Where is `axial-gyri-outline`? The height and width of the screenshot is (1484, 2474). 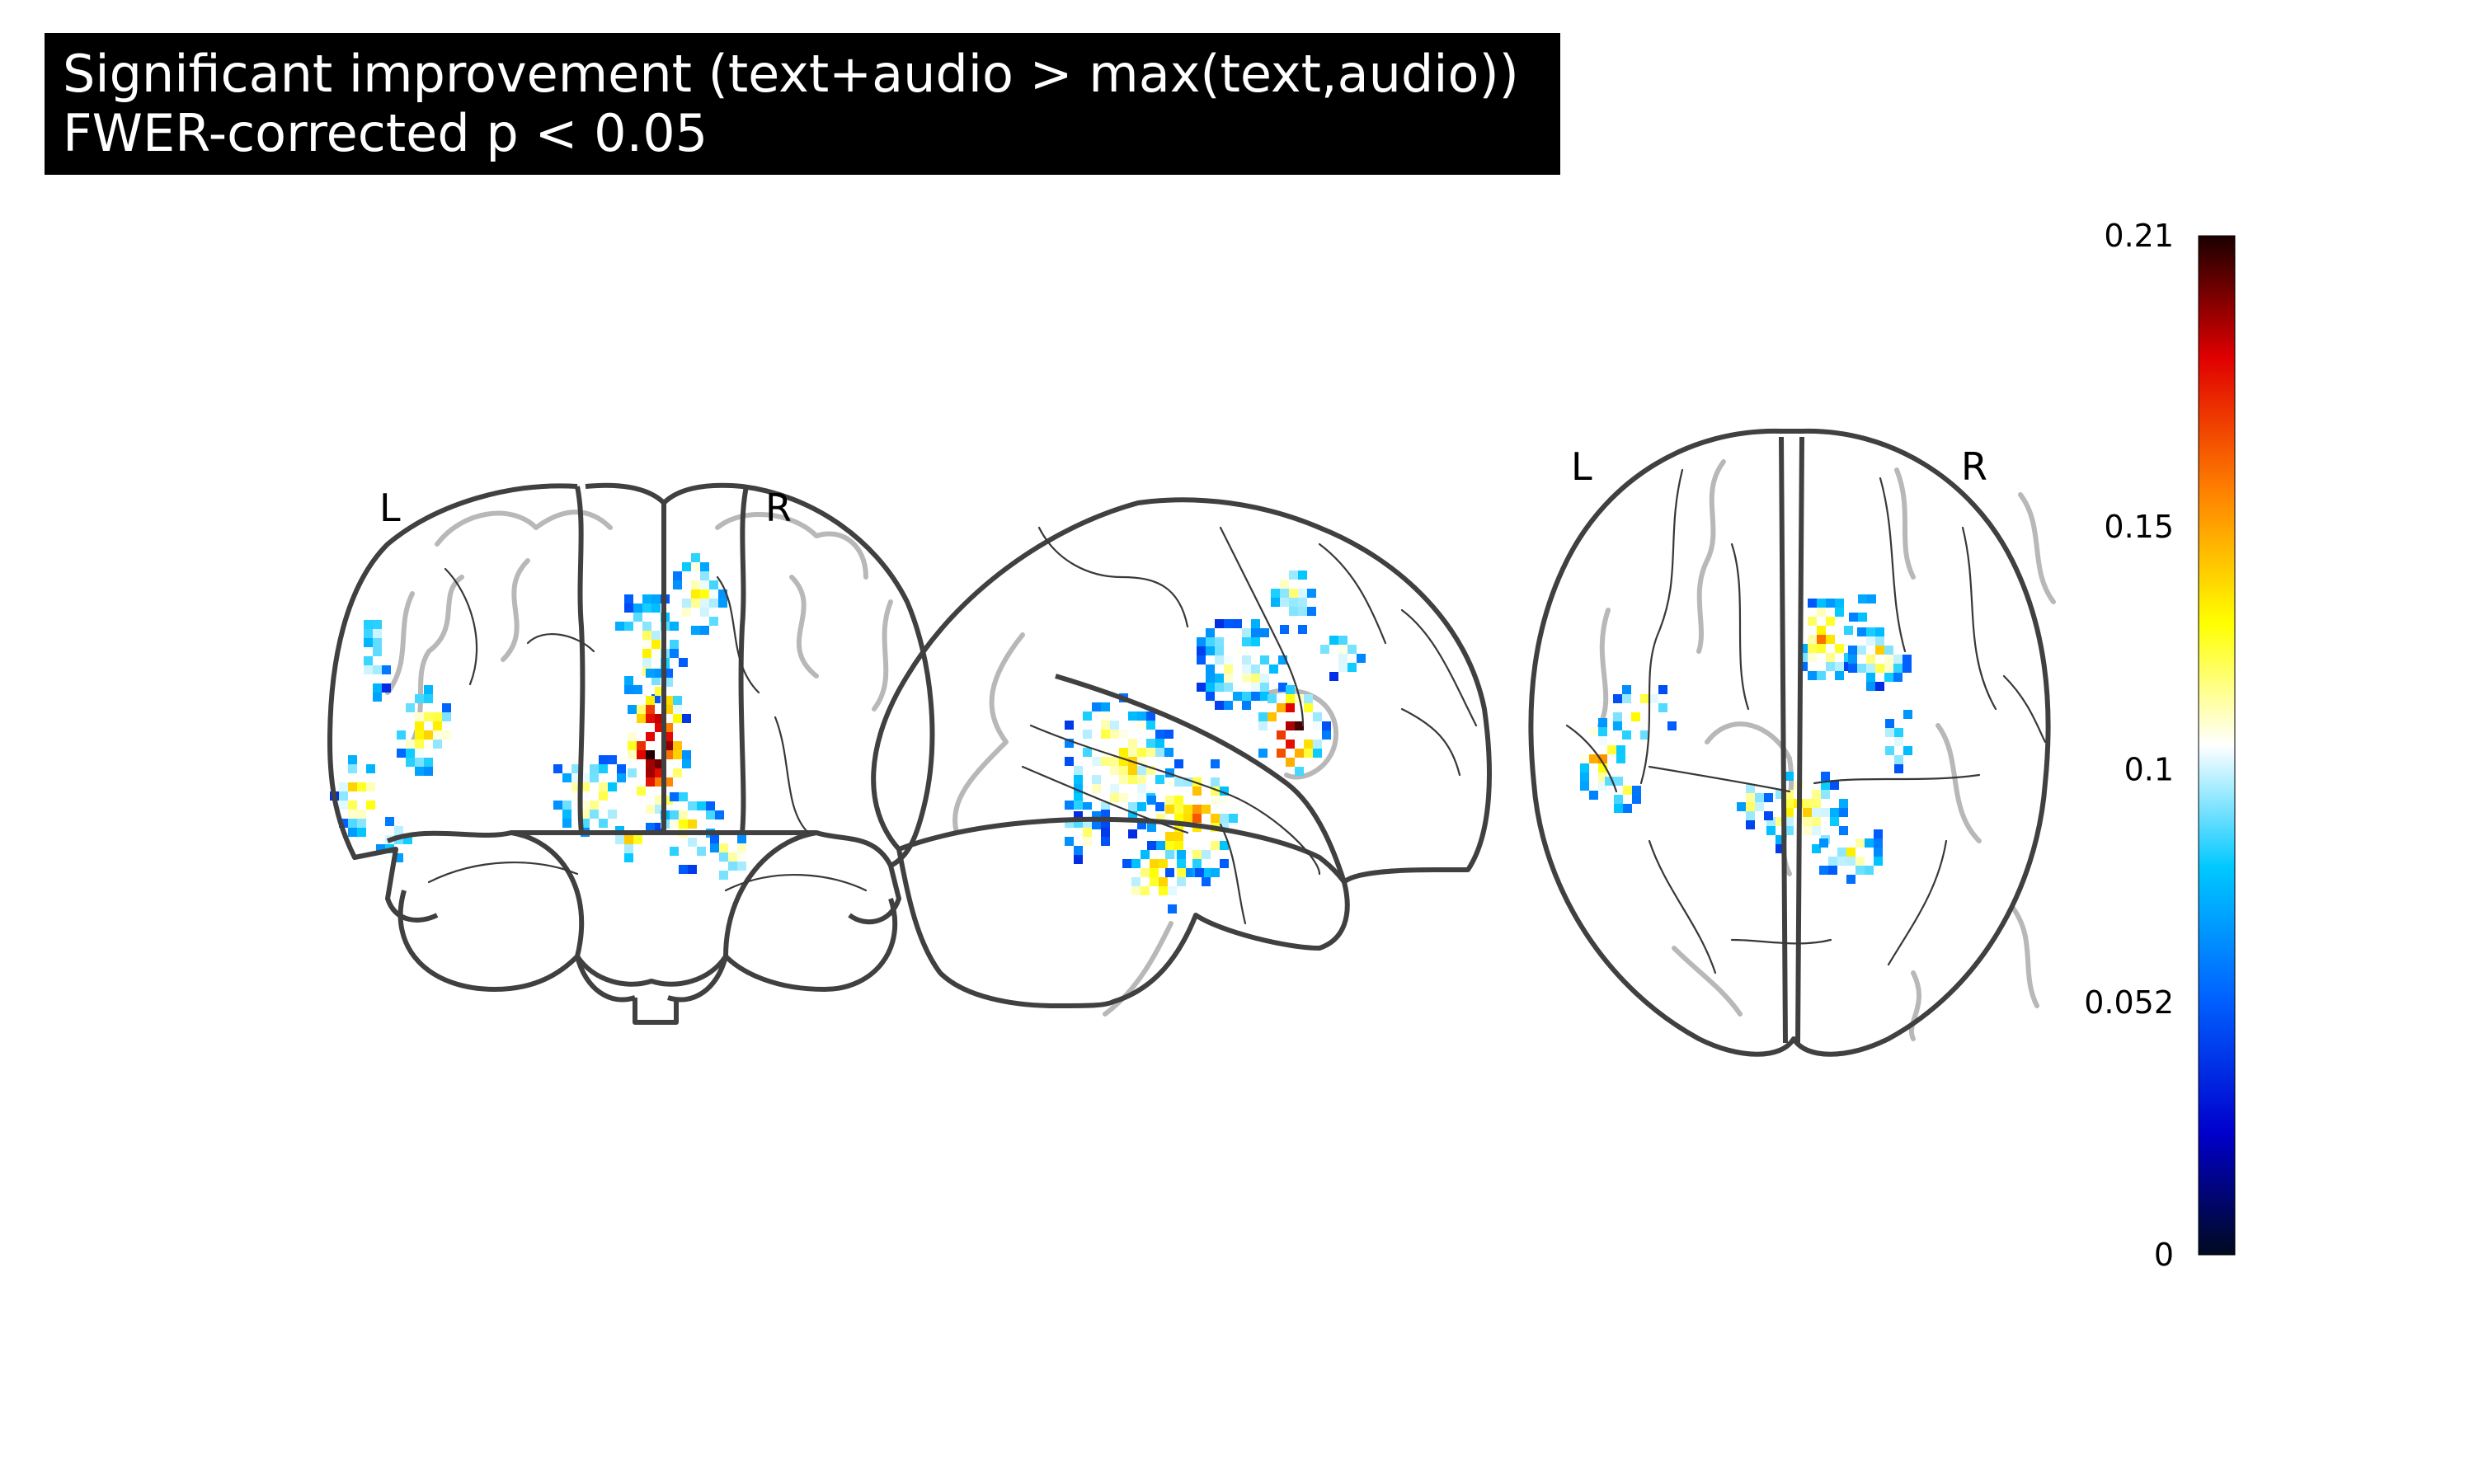 axial-gyri-outline is located at coordinates (1826, 750).